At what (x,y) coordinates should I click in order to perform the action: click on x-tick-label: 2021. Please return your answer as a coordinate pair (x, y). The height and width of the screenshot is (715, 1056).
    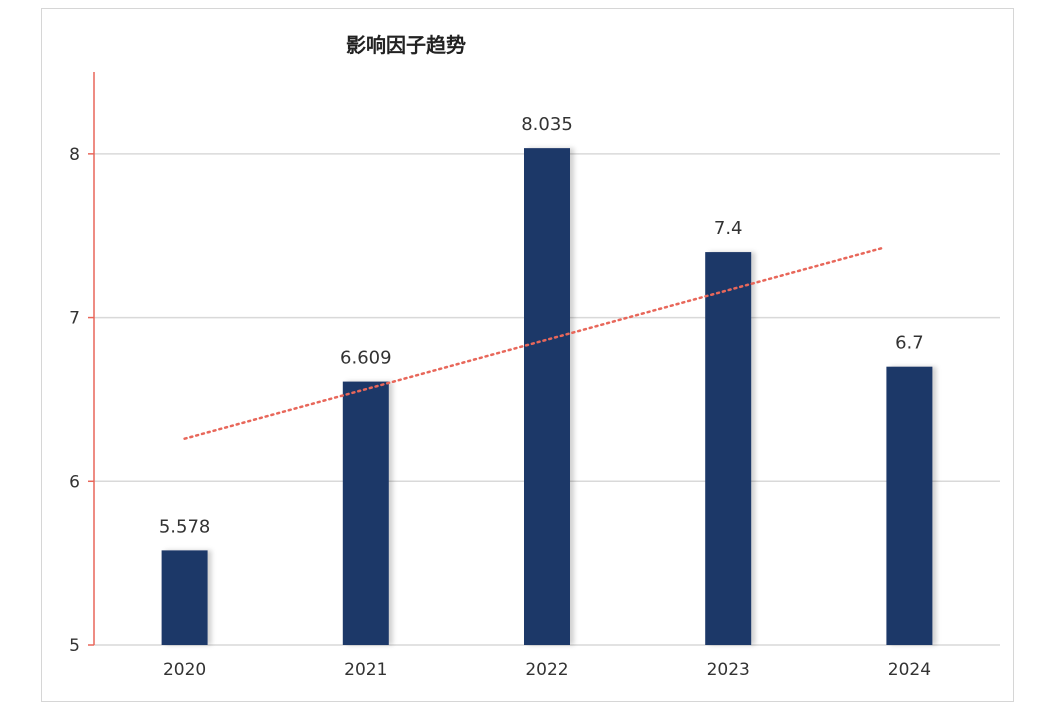
    Looking at the image, I should click on (365, 670).